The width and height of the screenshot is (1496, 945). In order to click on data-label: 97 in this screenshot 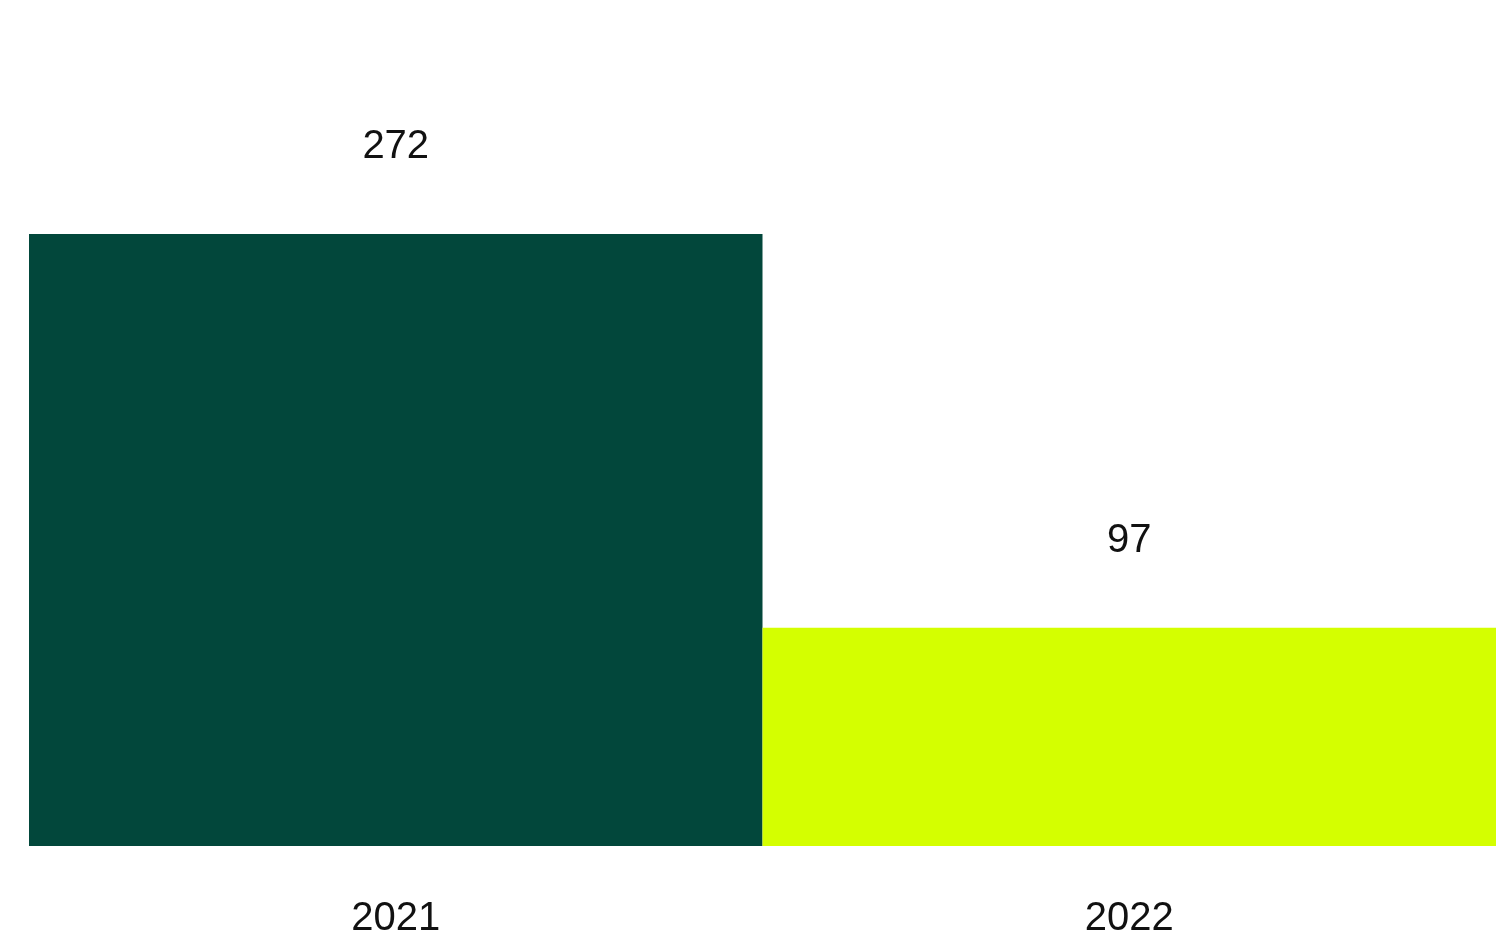, I will do `click(1129, 537)`.